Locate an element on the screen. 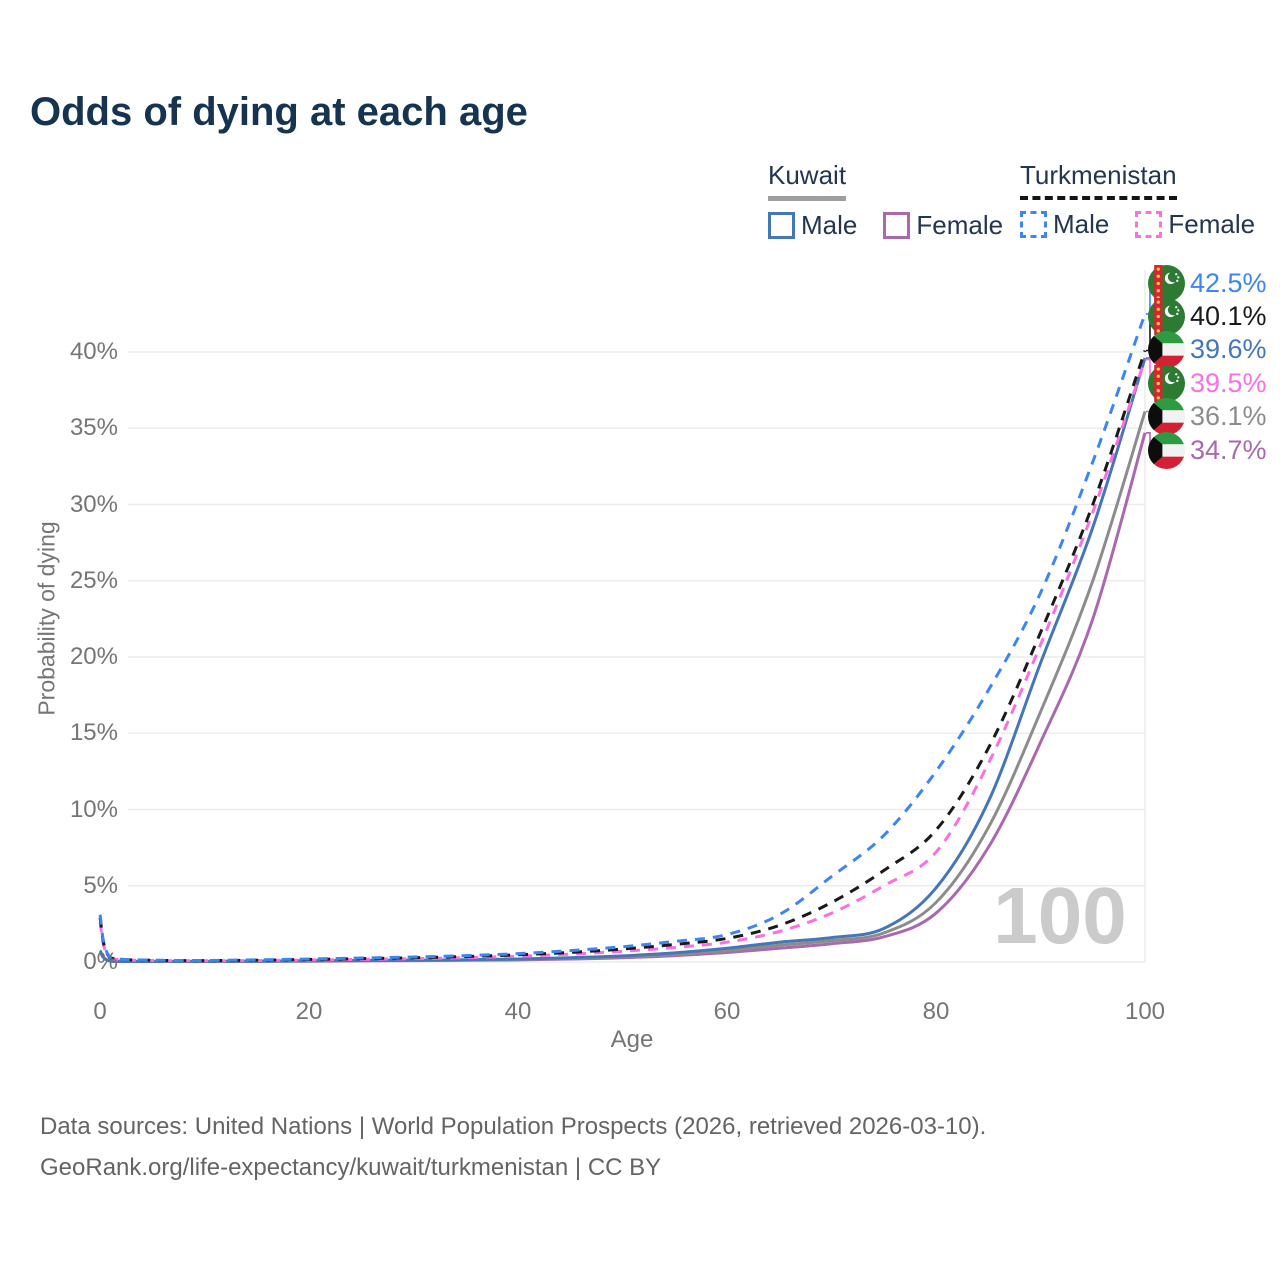  end-label-kuwait-both: 36.1% is located at coordinates (1207, 417).